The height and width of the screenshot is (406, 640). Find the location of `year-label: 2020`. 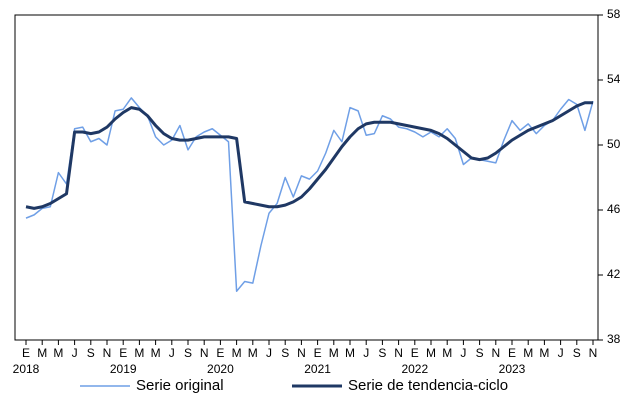

year-label: 2020 is located at coordinates (220, 369).